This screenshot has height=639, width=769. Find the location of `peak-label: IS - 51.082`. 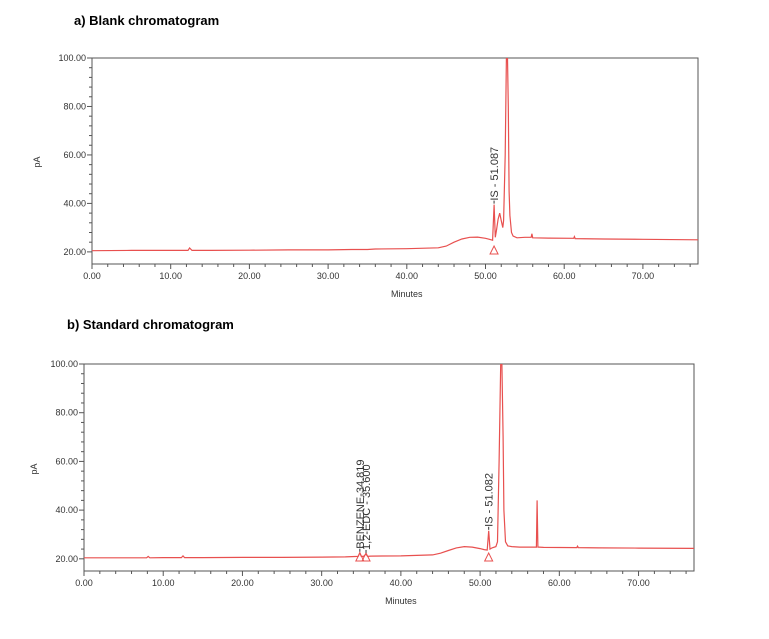

peak-label: IS - 51.082 is located at coordinates (490, 500).